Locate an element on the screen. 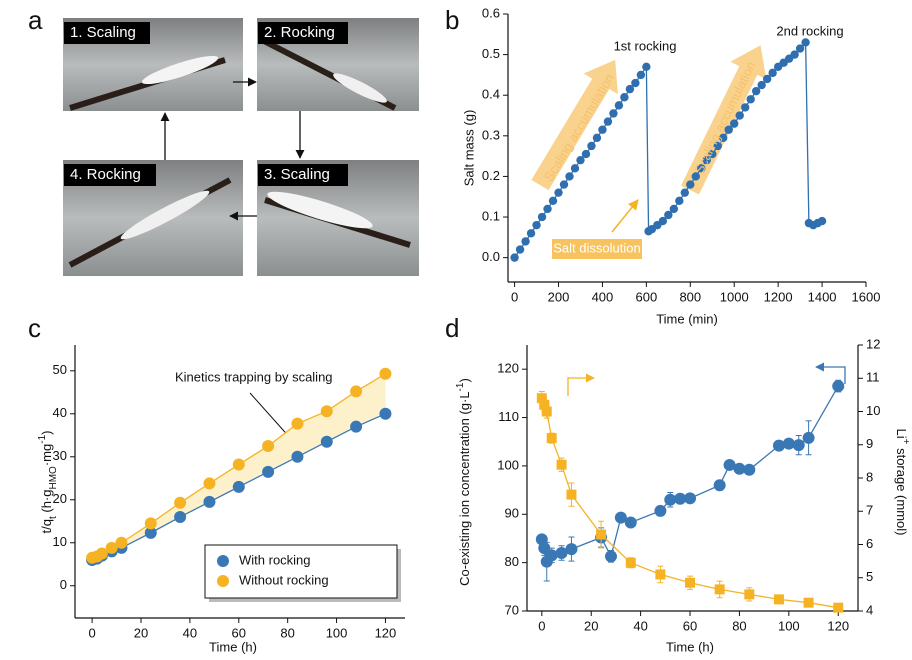 This screenshot has width=912, height=660. x-tick-label: 100 is located at coordinates (789, 625).